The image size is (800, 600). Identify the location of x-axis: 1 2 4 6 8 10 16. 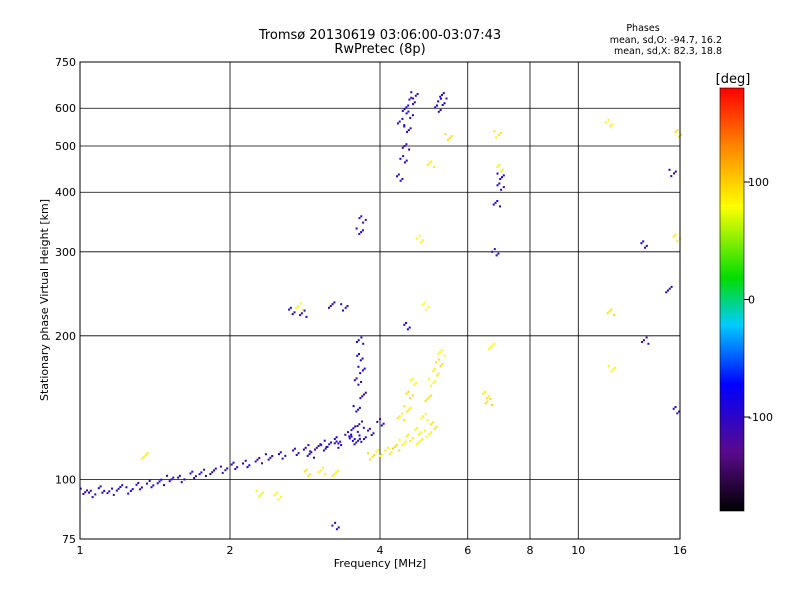
(382, 550).